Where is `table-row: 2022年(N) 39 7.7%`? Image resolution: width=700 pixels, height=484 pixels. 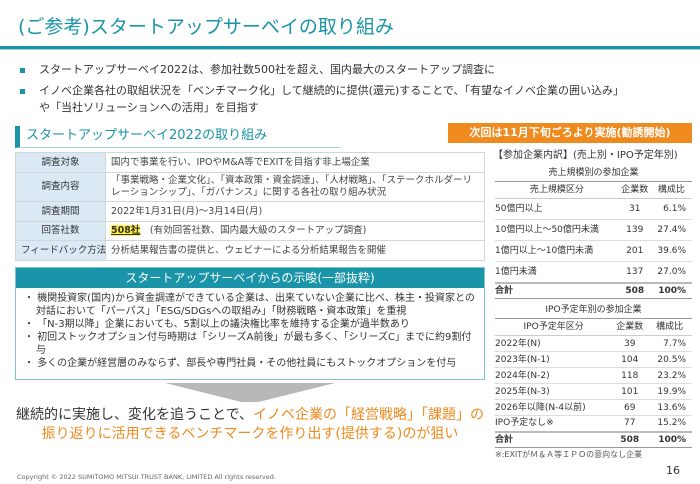 table-row: 2022年(N) 39 7.7% is located at coordinates (593, 343).